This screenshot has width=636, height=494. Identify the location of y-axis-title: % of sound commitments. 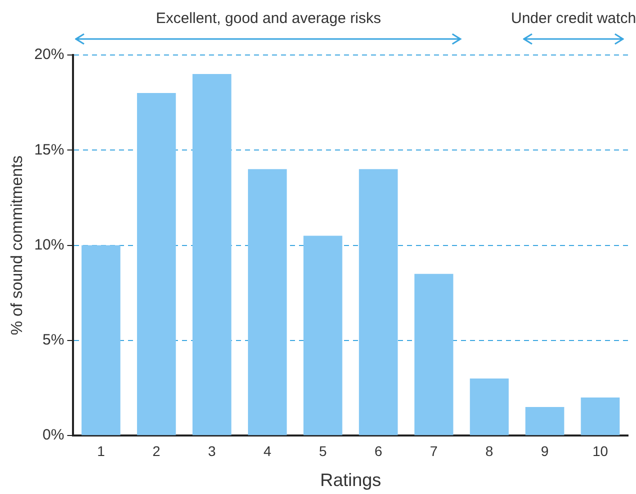
(17, 245).